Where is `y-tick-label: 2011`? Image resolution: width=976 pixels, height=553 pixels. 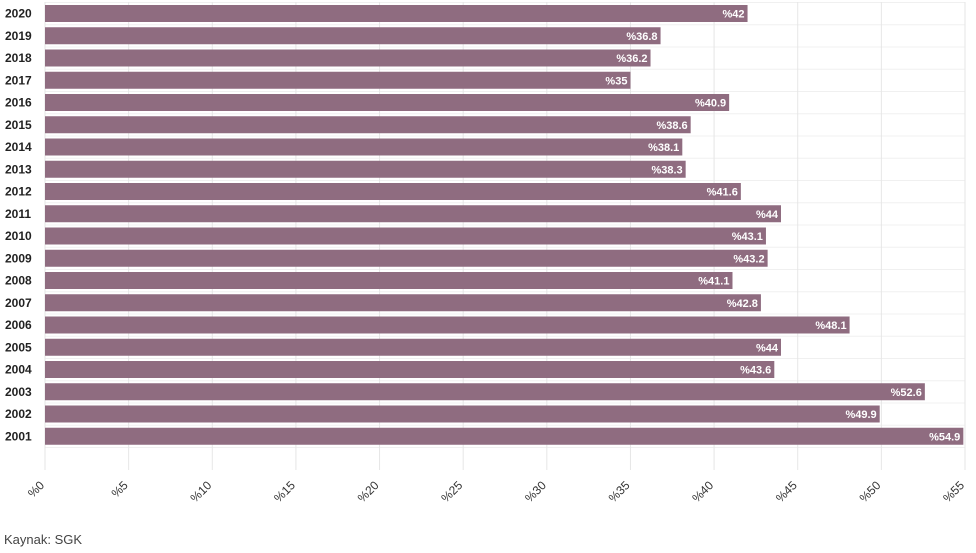 y-tick-label: 2011 is located at coordinates (18, 214).